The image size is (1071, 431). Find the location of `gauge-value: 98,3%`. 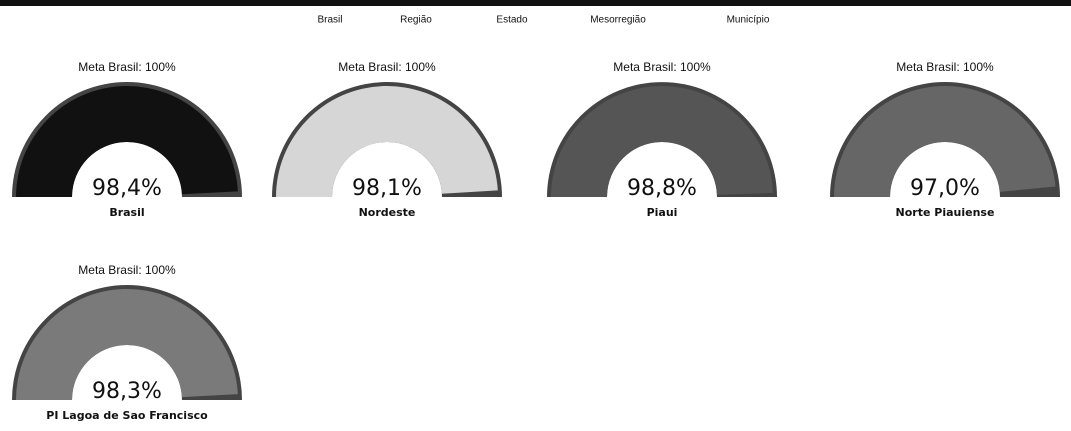

gauge-value: 98,3% is located at coordinates (127, 391).